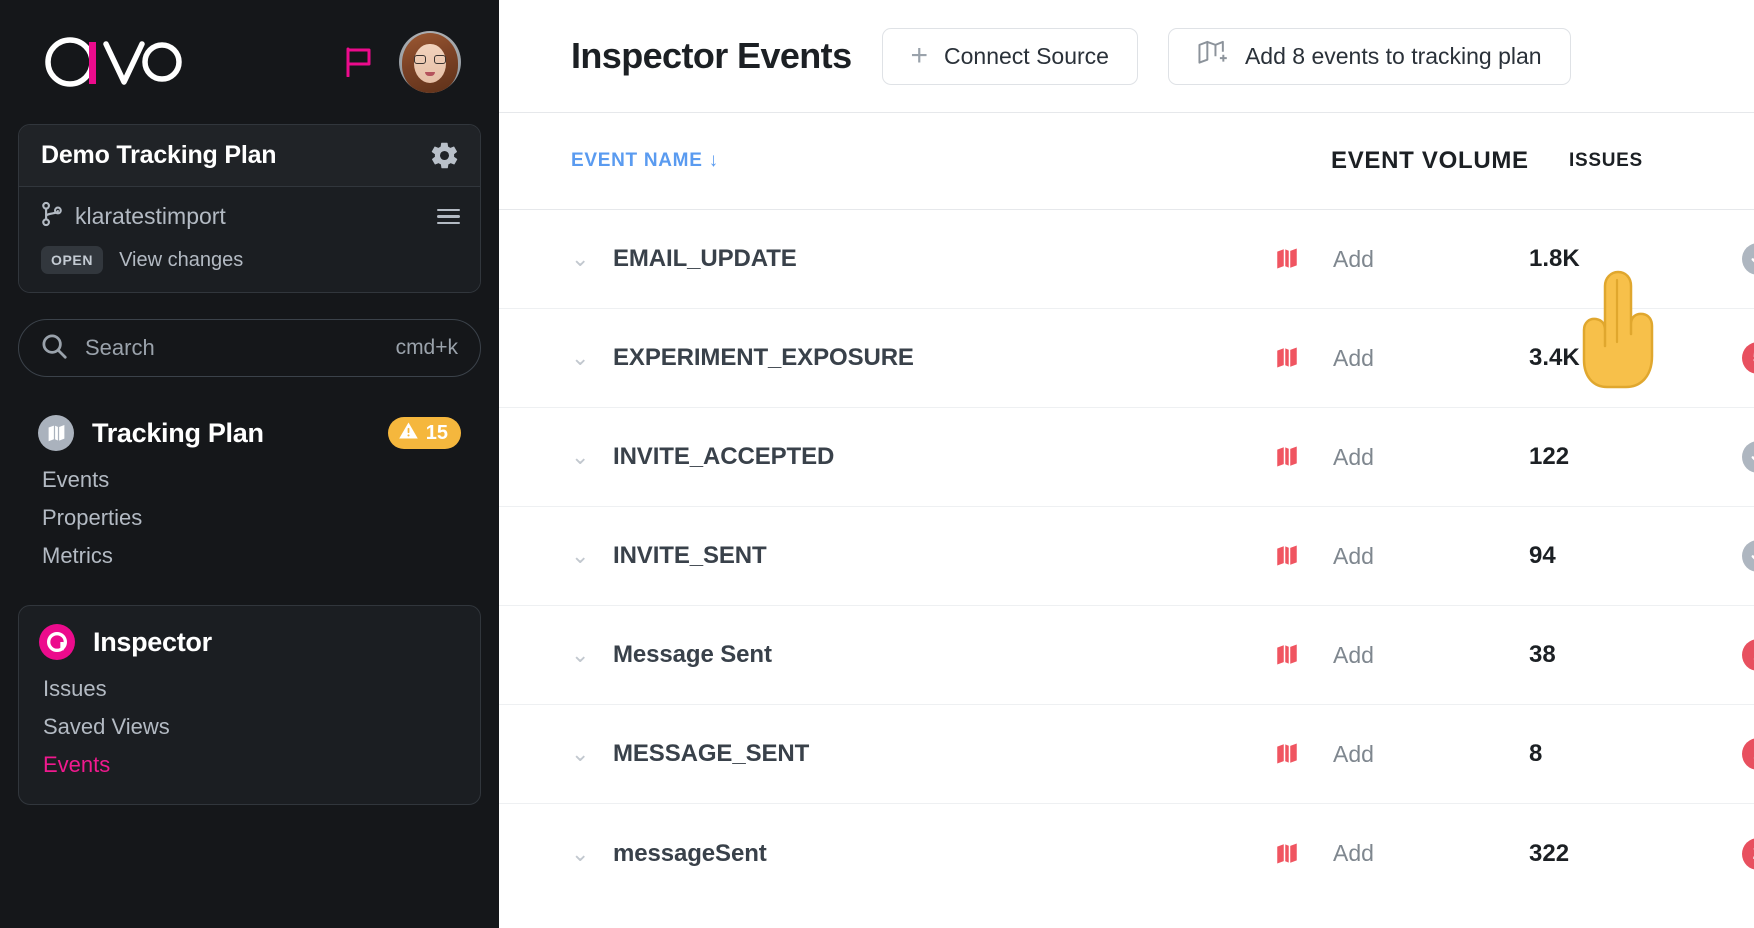 The width and height of the screenshot is (1754, 928). I want to click on status-badge: OPEN, so click(72, 260).